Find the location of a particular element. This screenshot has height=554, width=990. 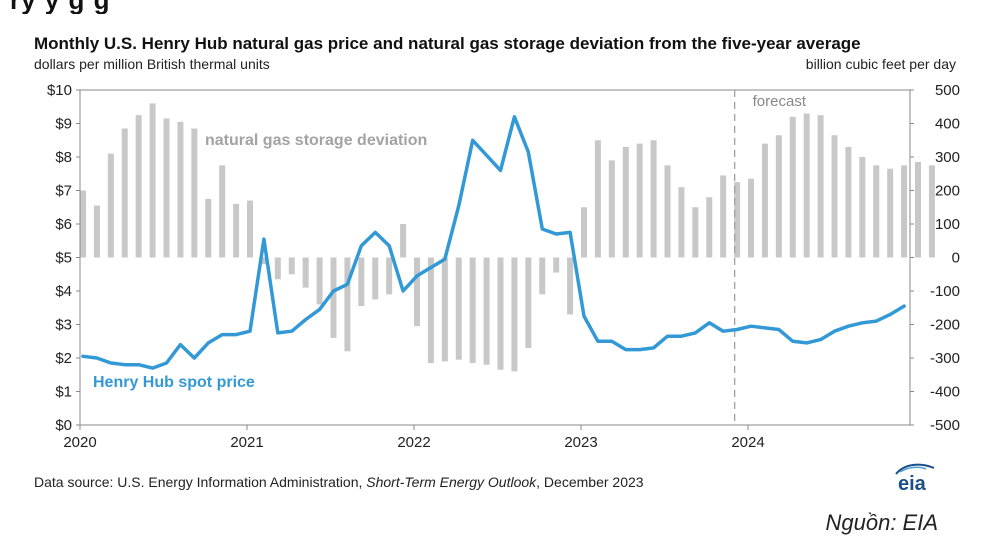

left-tick-label: $10 is located at coordinates (59, 90).